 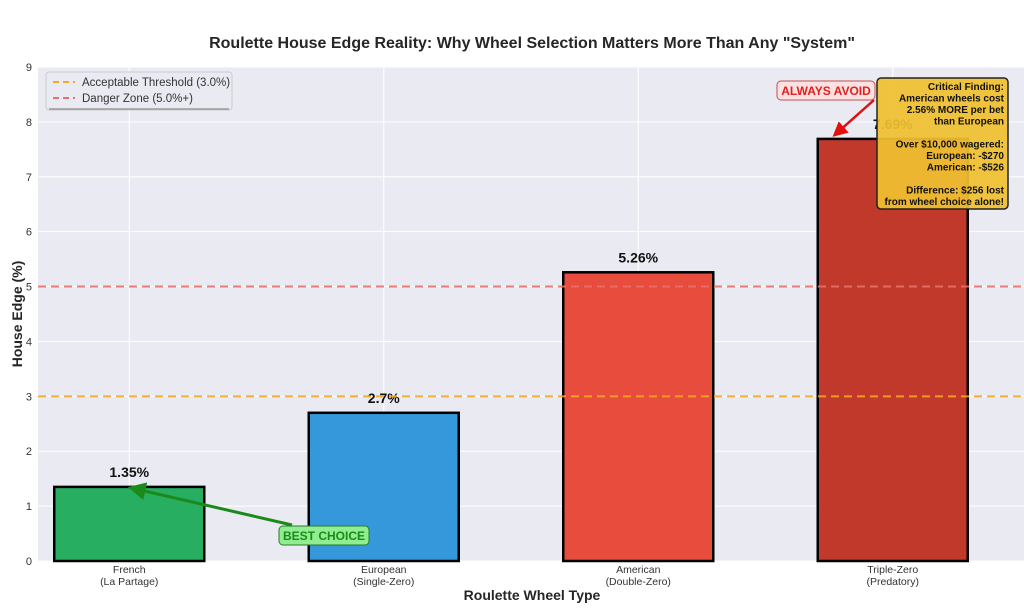 What do you see at coordinates (944, 202) in the screenshot?
I see `critical-finding-line: from wheel choice alone!` at bounding box center [944, 202].